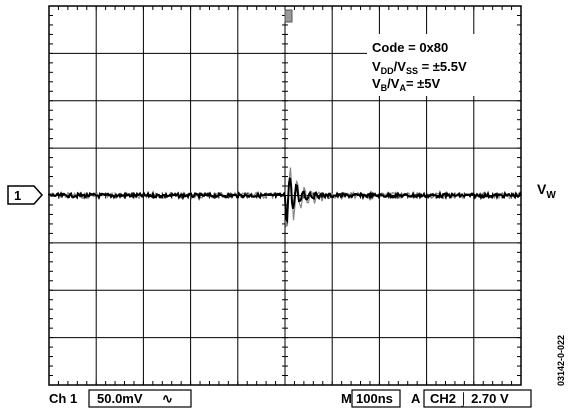 Image resolution: width=572 pixels, height=414 pixels. Describe the element at coordinates (63, 398) in the screenshot. I see `status-channel: Ch 1` at that location.